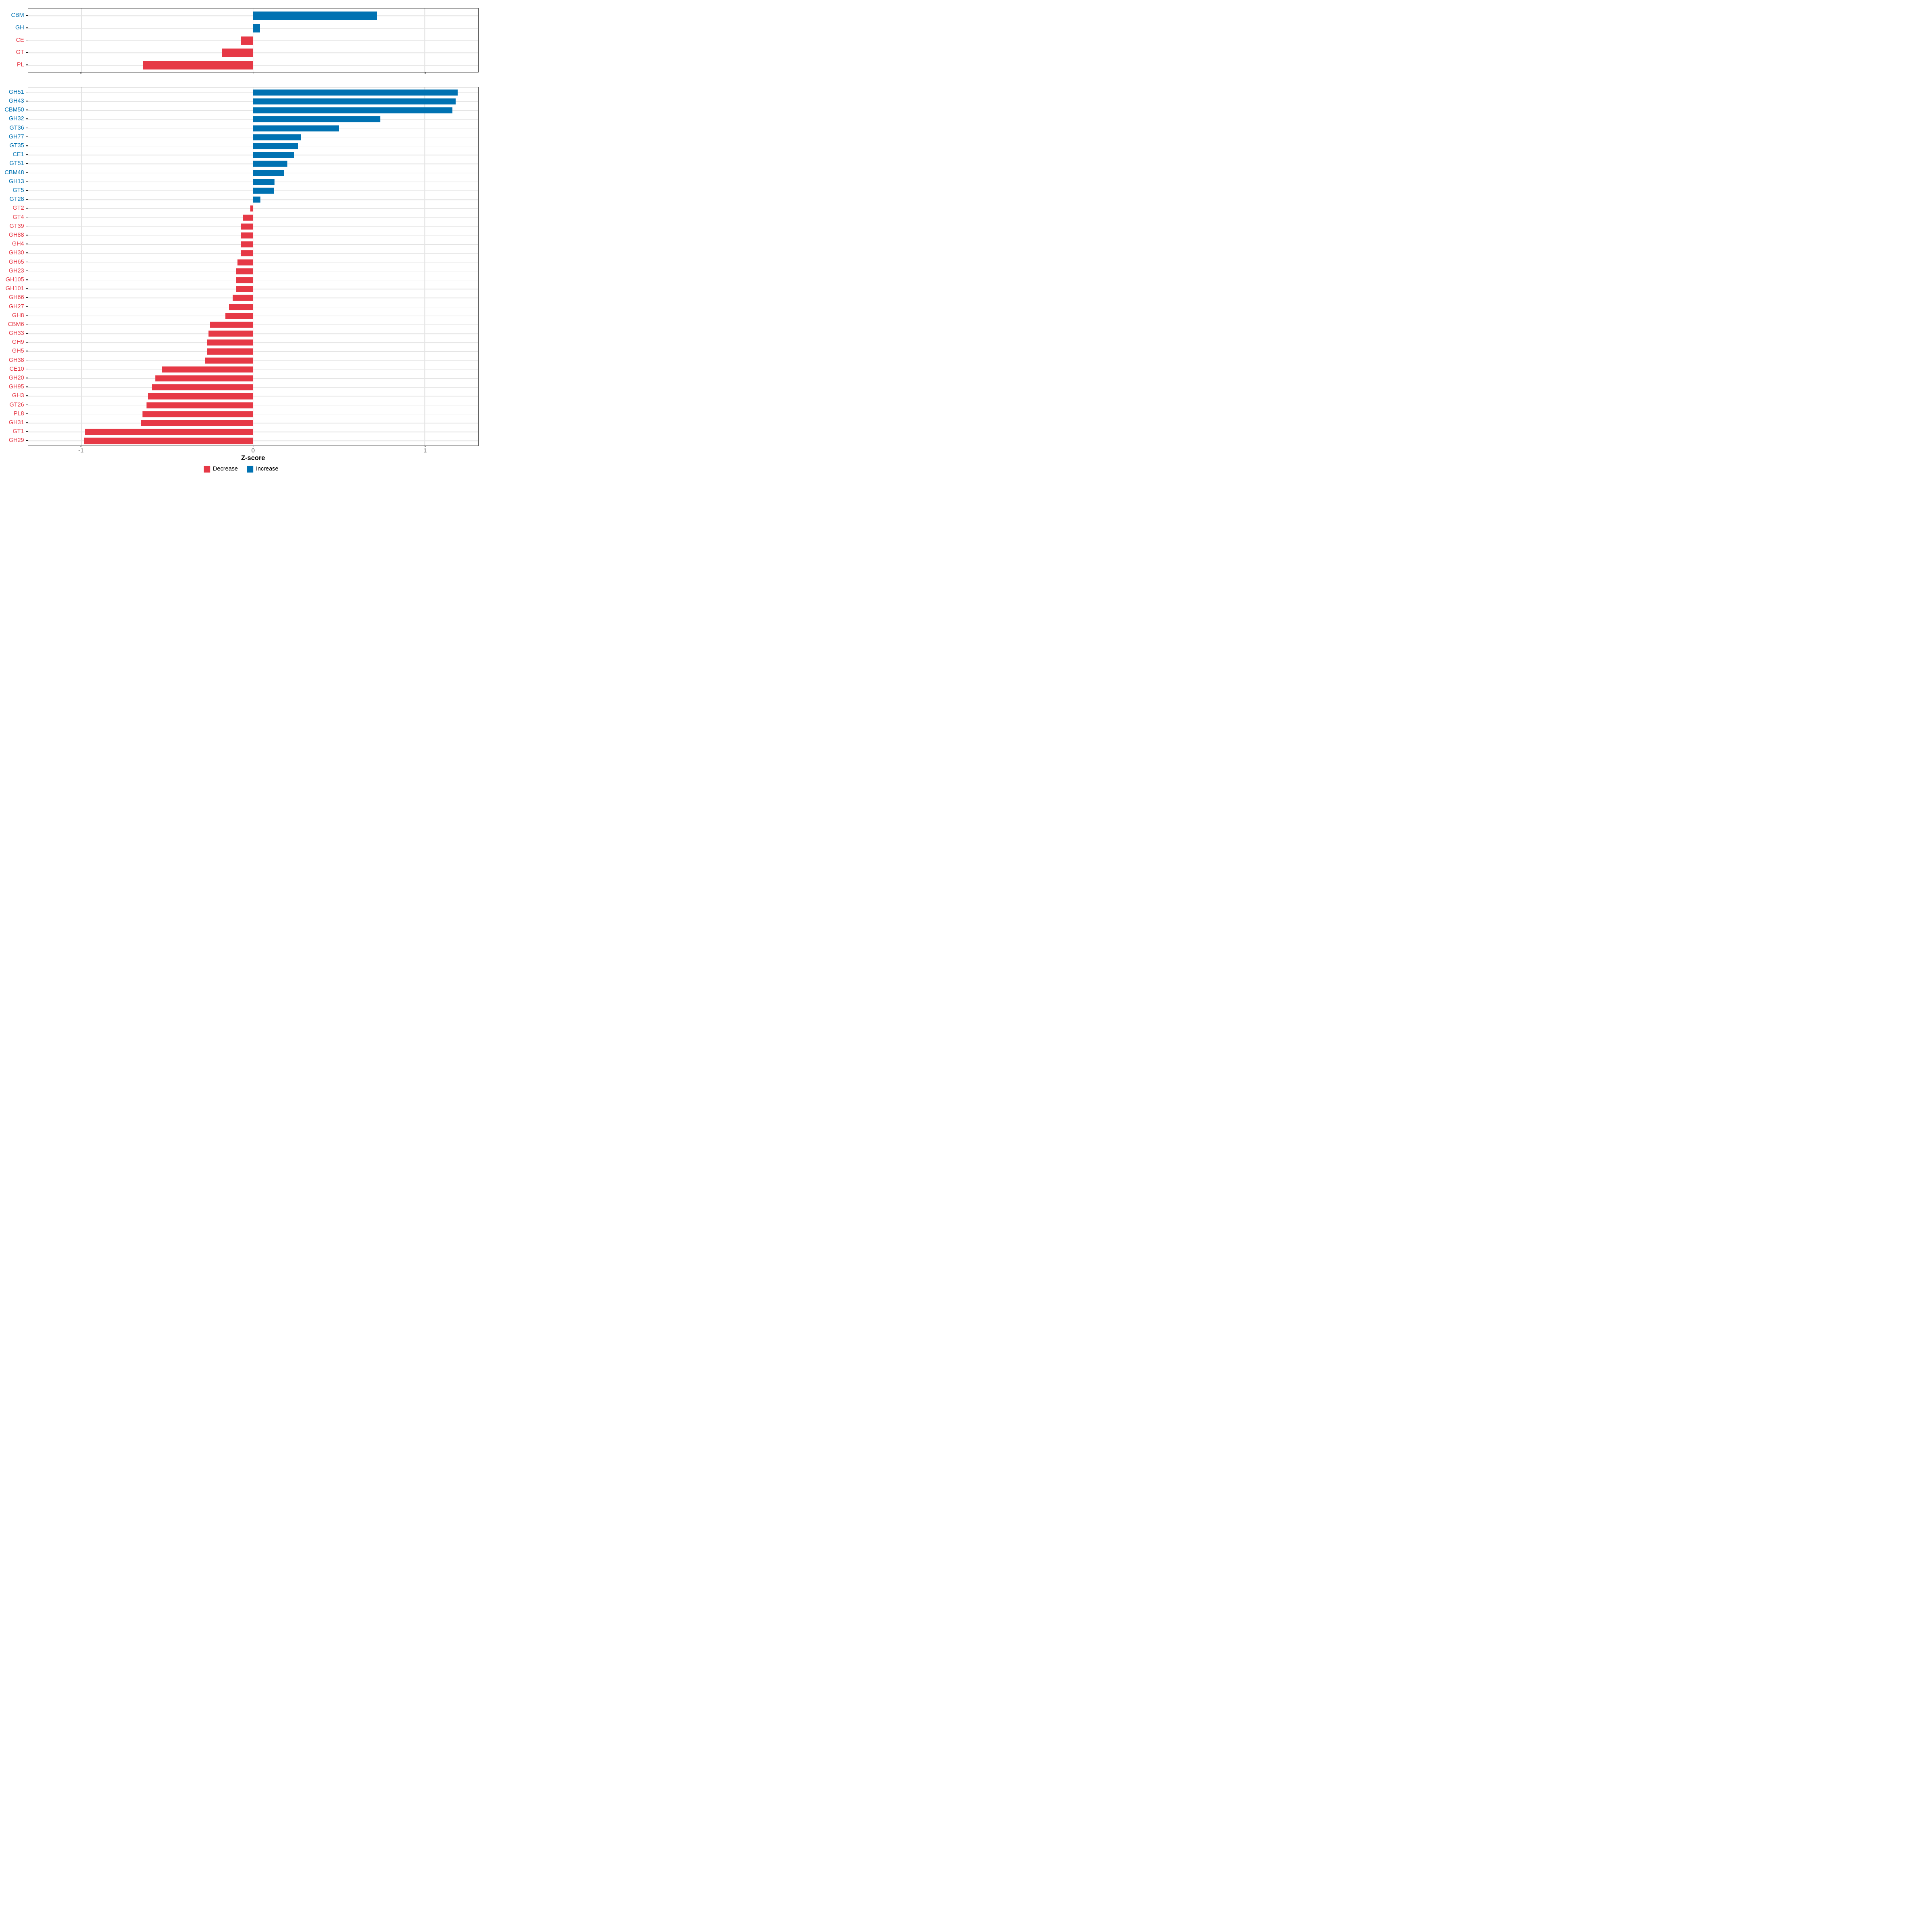  What do you see at coordinates (14, 279) in the screenshot?
I see `category-label-gh105: GH105` at bounding box center [14, 279].